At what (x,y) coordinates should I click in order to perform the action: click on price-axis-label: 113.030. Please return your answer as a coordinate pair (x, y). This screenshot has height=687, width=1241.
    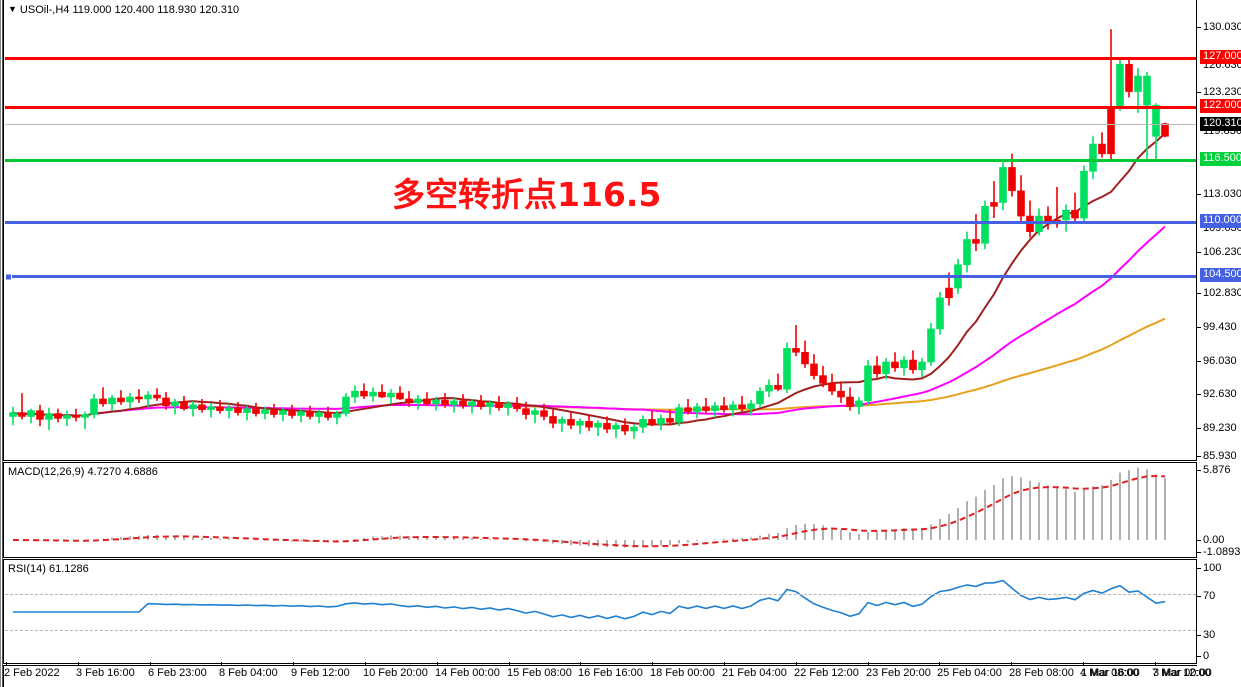
    Looking at the image, I should click on (1222, 194).